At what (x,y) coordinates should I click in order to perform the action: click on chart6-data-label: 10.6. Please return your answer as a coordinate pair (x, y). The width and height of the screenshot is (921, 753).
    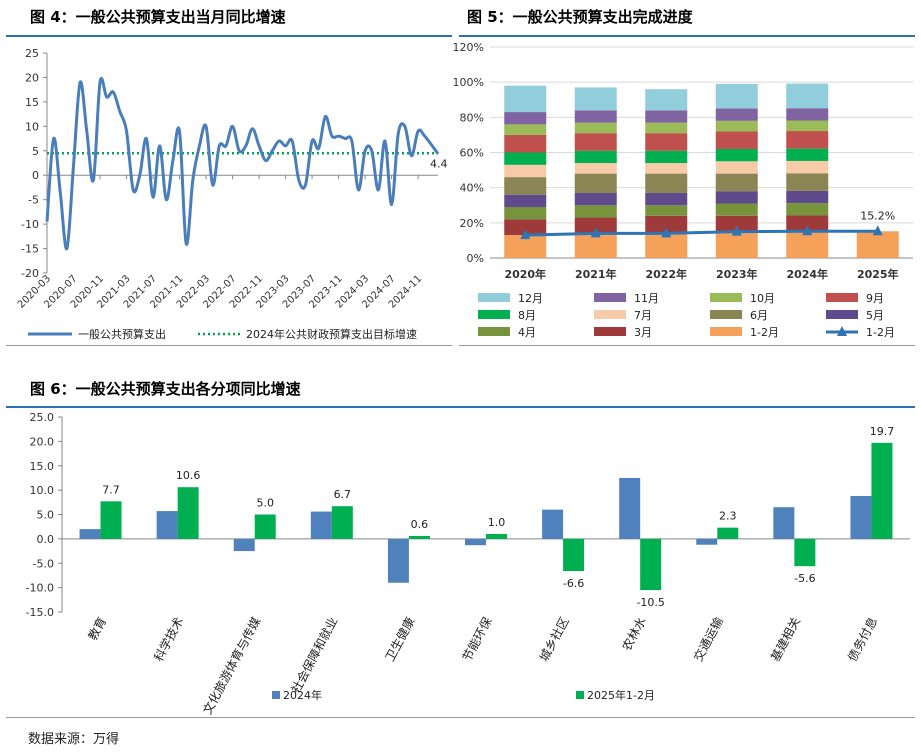
    Looking at the image, I should click on (188, 475).